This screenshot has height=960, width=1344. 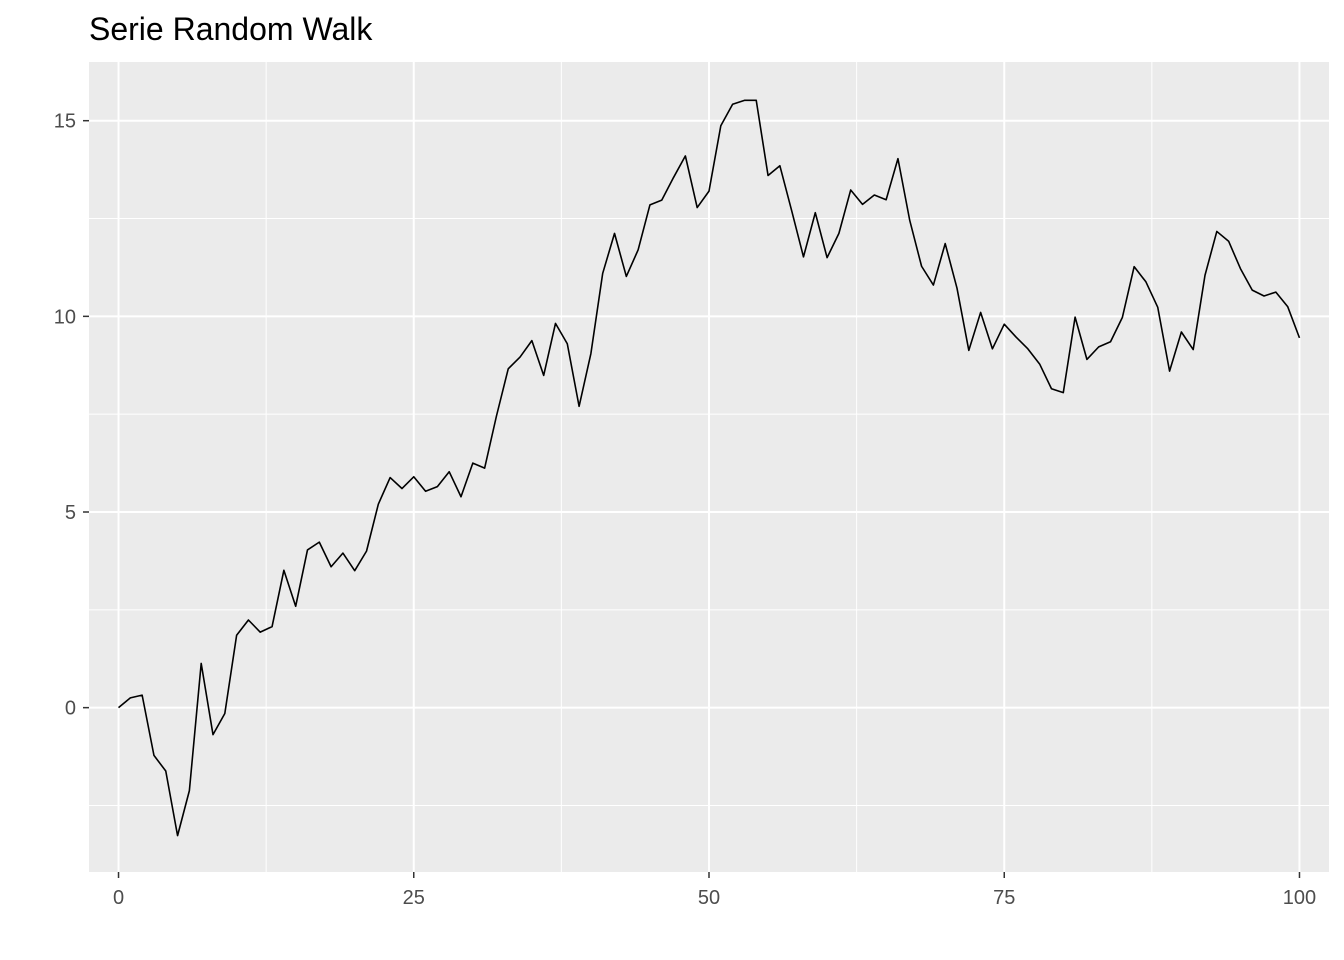 What do you see at coordinates (414, 898) in the screenshot?
I see `x-tick-label: 25` at bounding box center [414, 898].